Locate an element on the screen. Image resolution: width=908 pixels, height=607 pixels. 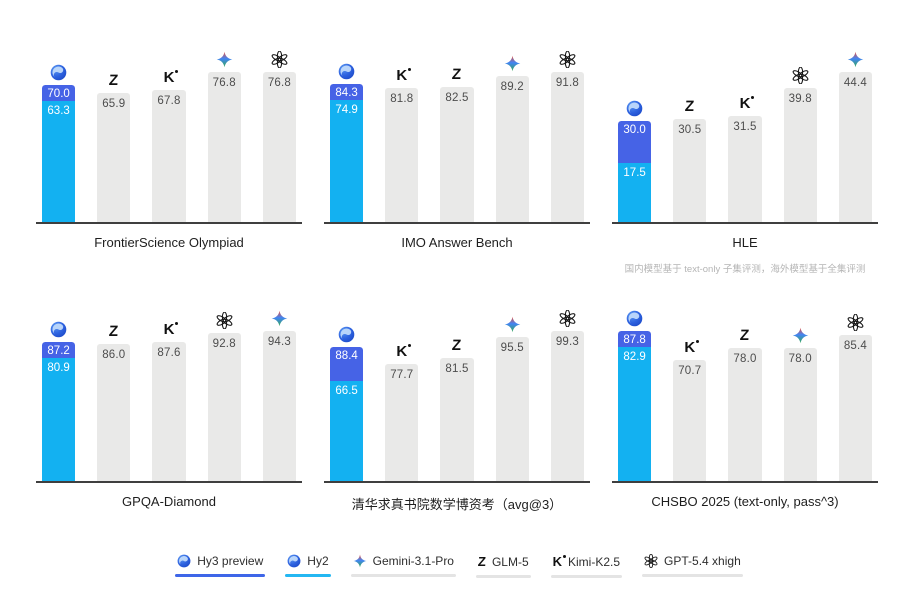
legend-item-gpt-5-4-xhigh: GPT-5.4 xhigh is located at coordinates (692, 566).